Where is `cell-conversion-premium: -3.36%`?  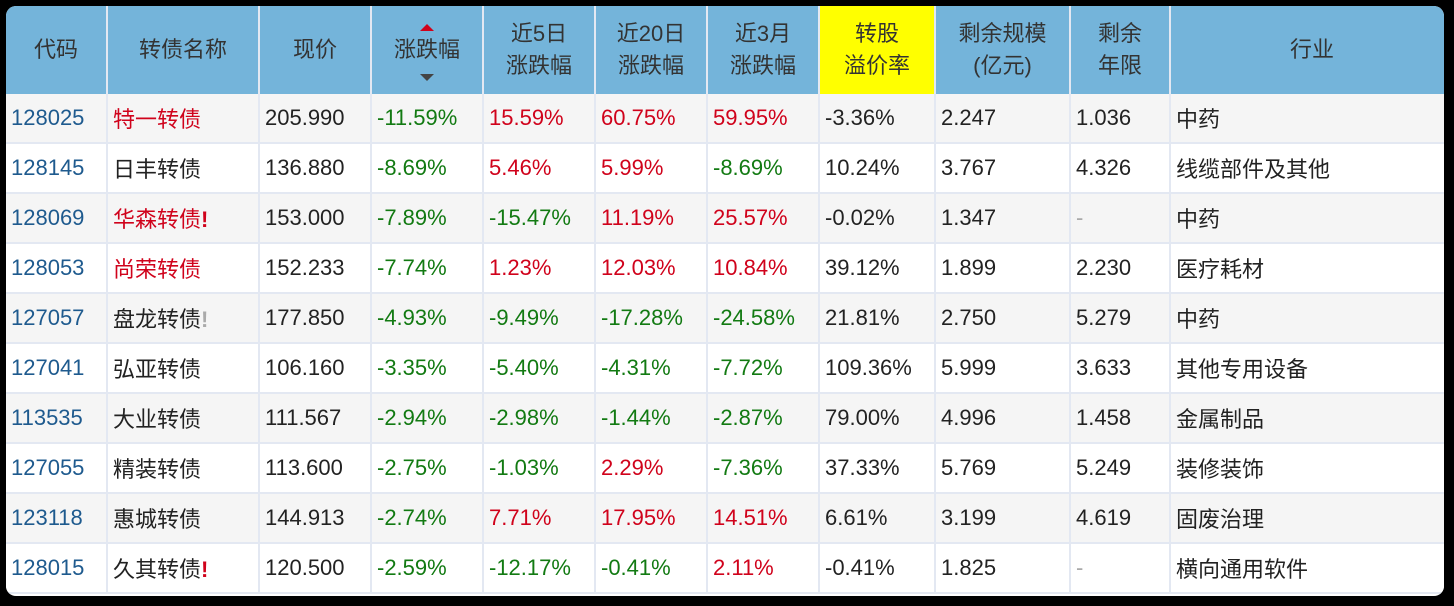 cell-conversion-premium: -3.36% is located at coordinates (877, 119).